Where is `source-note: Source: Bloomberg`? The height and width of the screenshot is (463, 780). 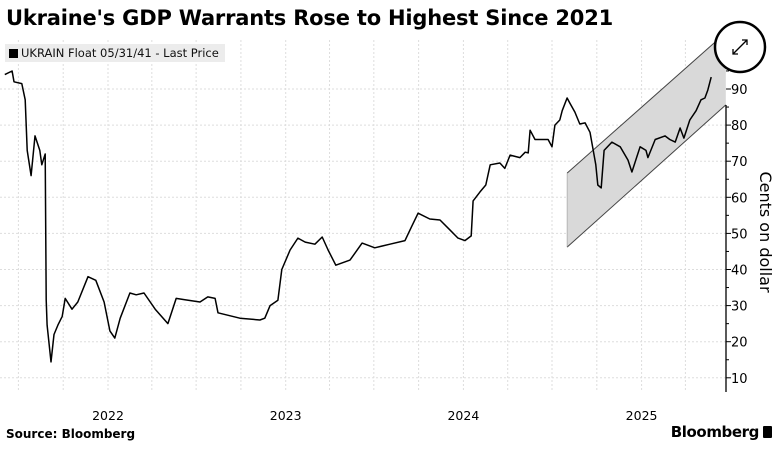 source-note: Source: Bloomberg is located at coordinates (71, 434).